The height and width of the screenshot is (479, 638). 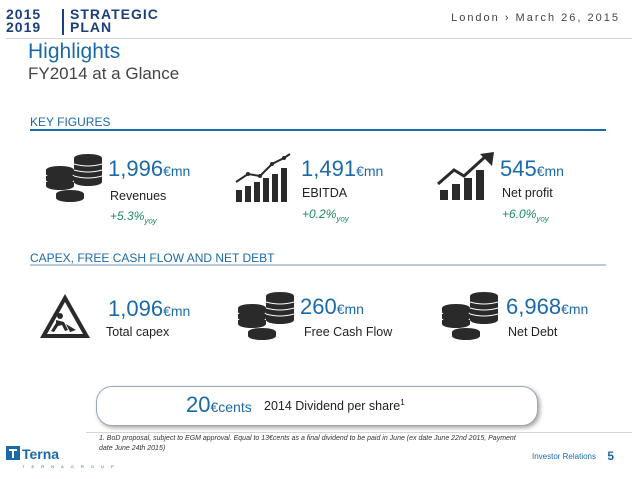 I want to click on company-logo-subtext: T E R N A G R O U P, so click(x=69, y=466).